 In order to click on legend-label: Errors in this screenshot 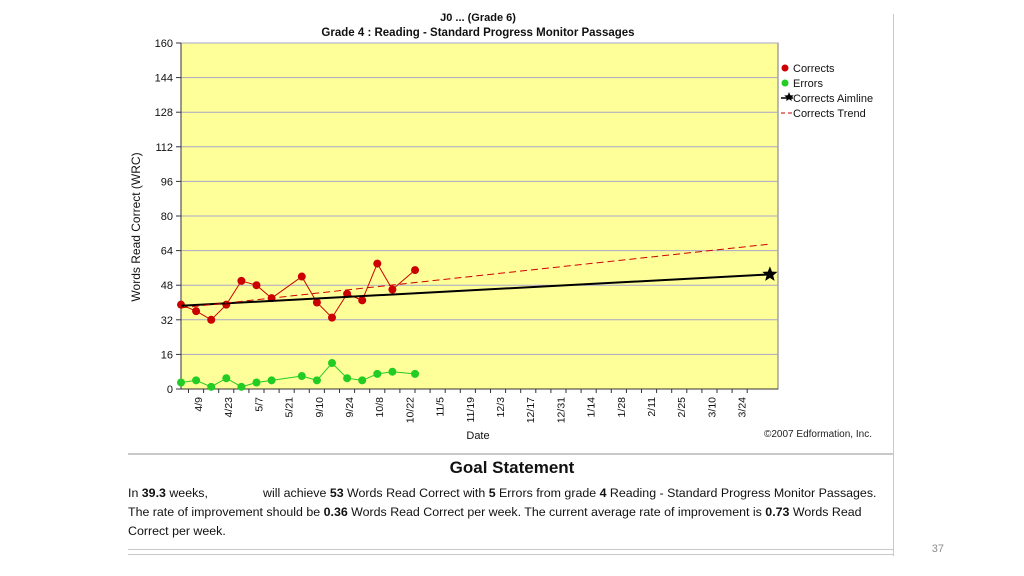, I will do `click(808, 84)`.